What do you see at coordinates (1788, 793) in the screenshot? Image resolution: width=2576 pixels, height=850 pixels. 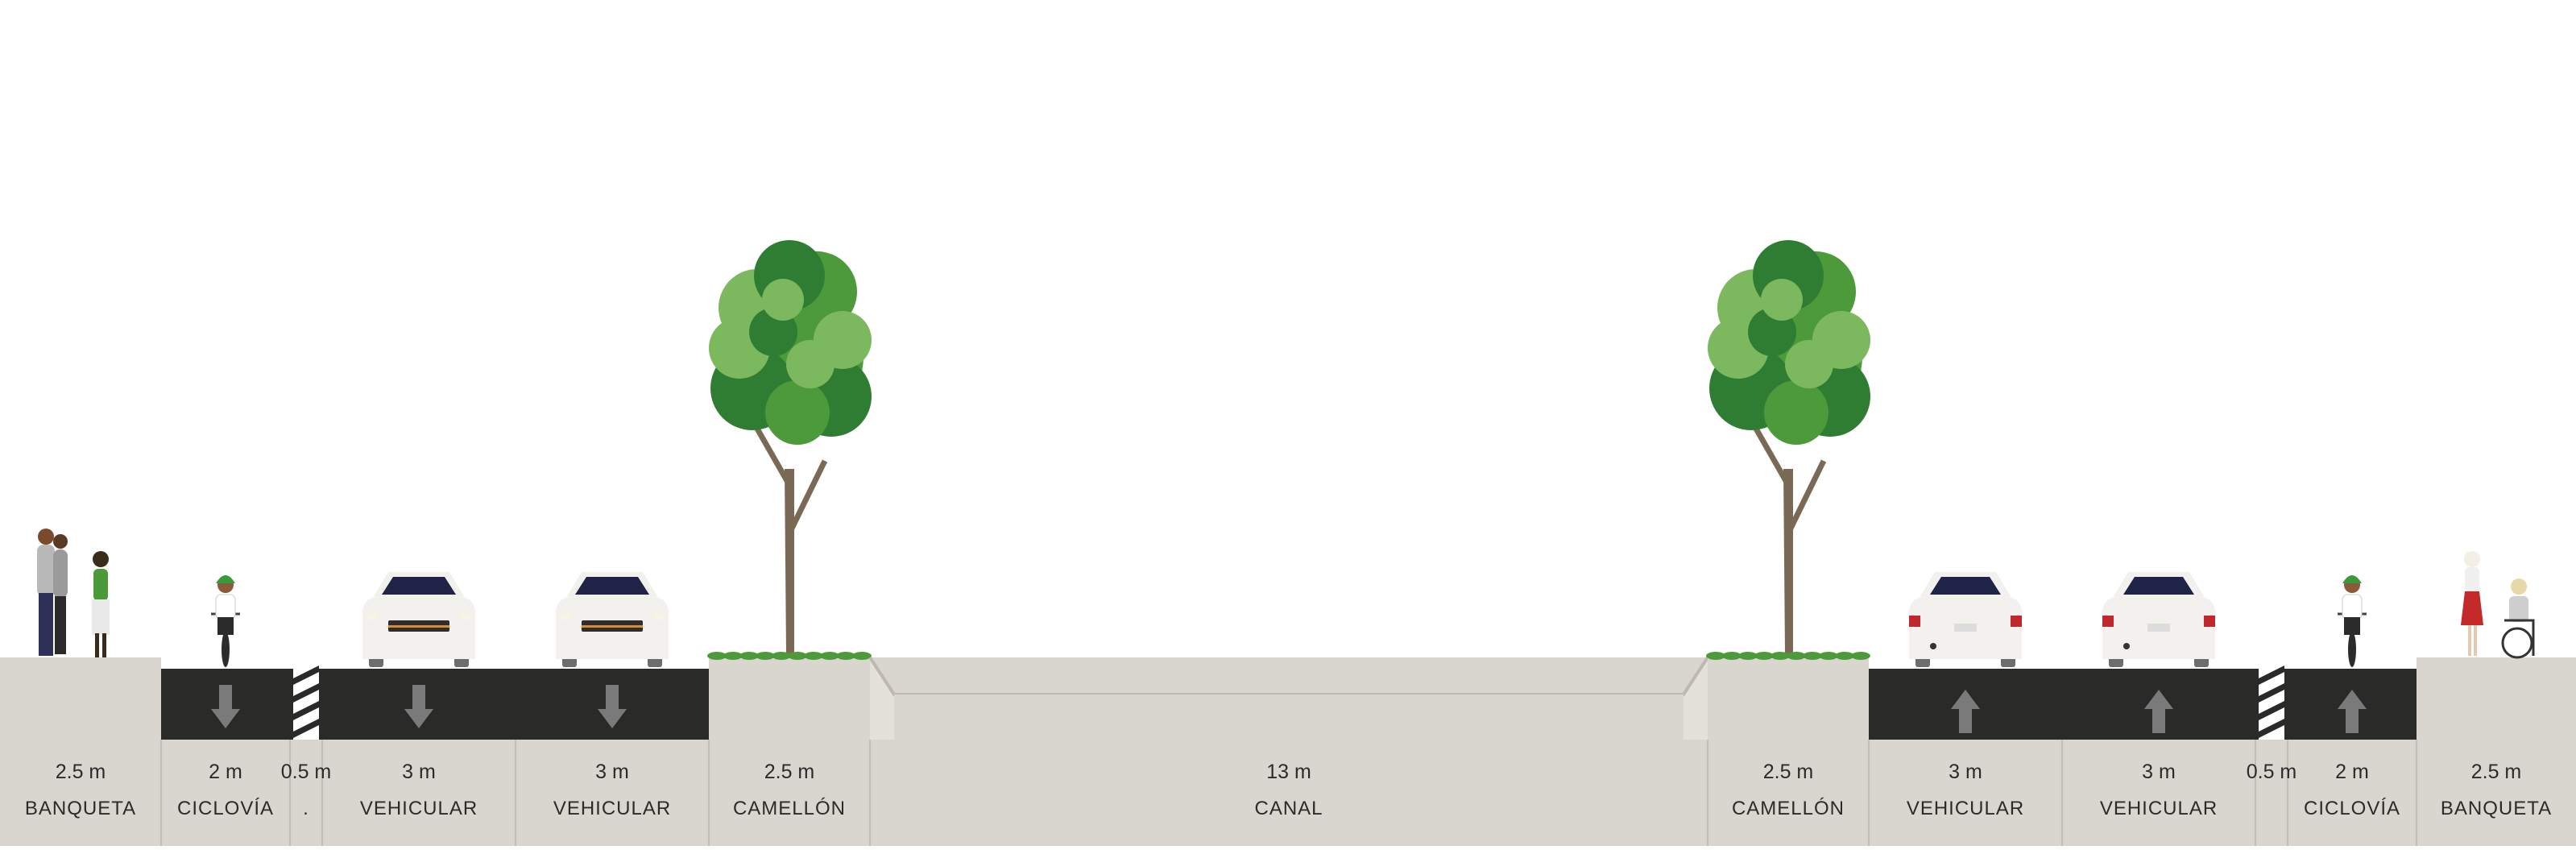 I see `segment-label-7: 2.5 m CAMELLÓN` at bounding box center [1788, 793].